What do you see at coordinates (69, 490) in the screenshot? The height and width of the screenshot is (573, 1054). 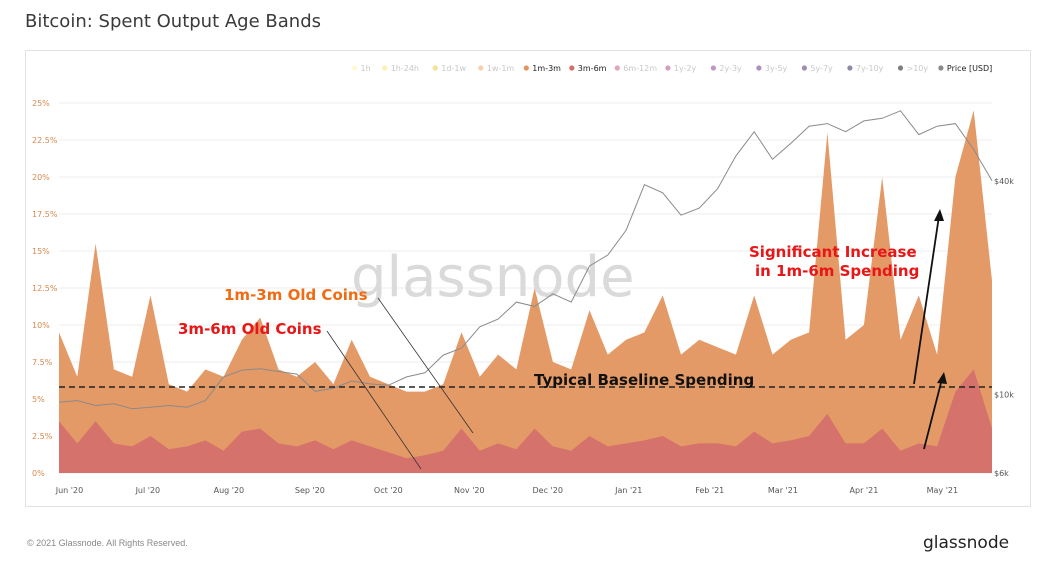 I see `x-tick-label: Jun '20` at bounding box center [69, 490].